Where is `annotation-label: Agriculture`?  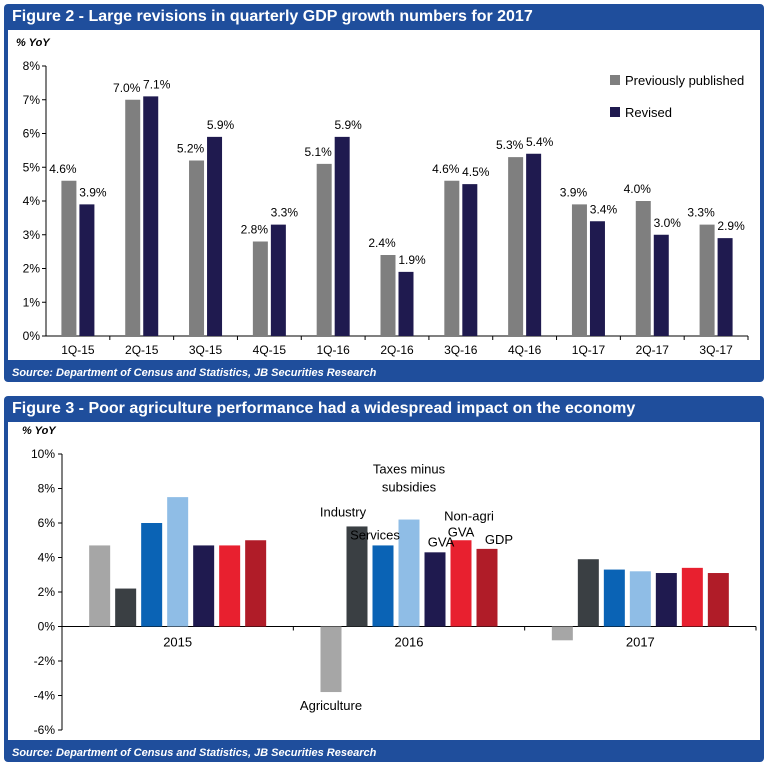
annotation-label: Agriculture is located at coordinates (331, 705).